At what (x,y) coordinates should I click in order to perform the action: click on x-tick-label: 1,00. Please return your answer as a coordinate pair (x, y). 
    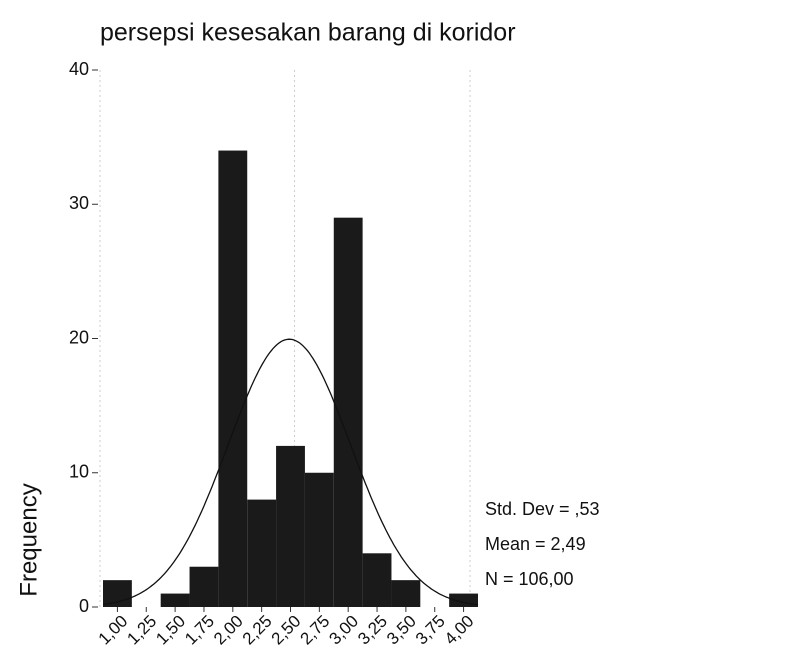
    Looking at the image, I should click on (113, 630).